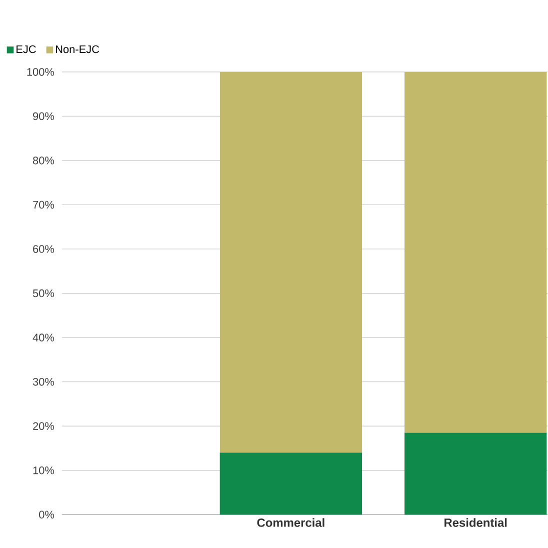 This screenshot has height=548, width=548. What do you see at coordinates (43, 470) in the screenshot?
I see `y-tick-label: 10%` at bounding box center [43, 470].